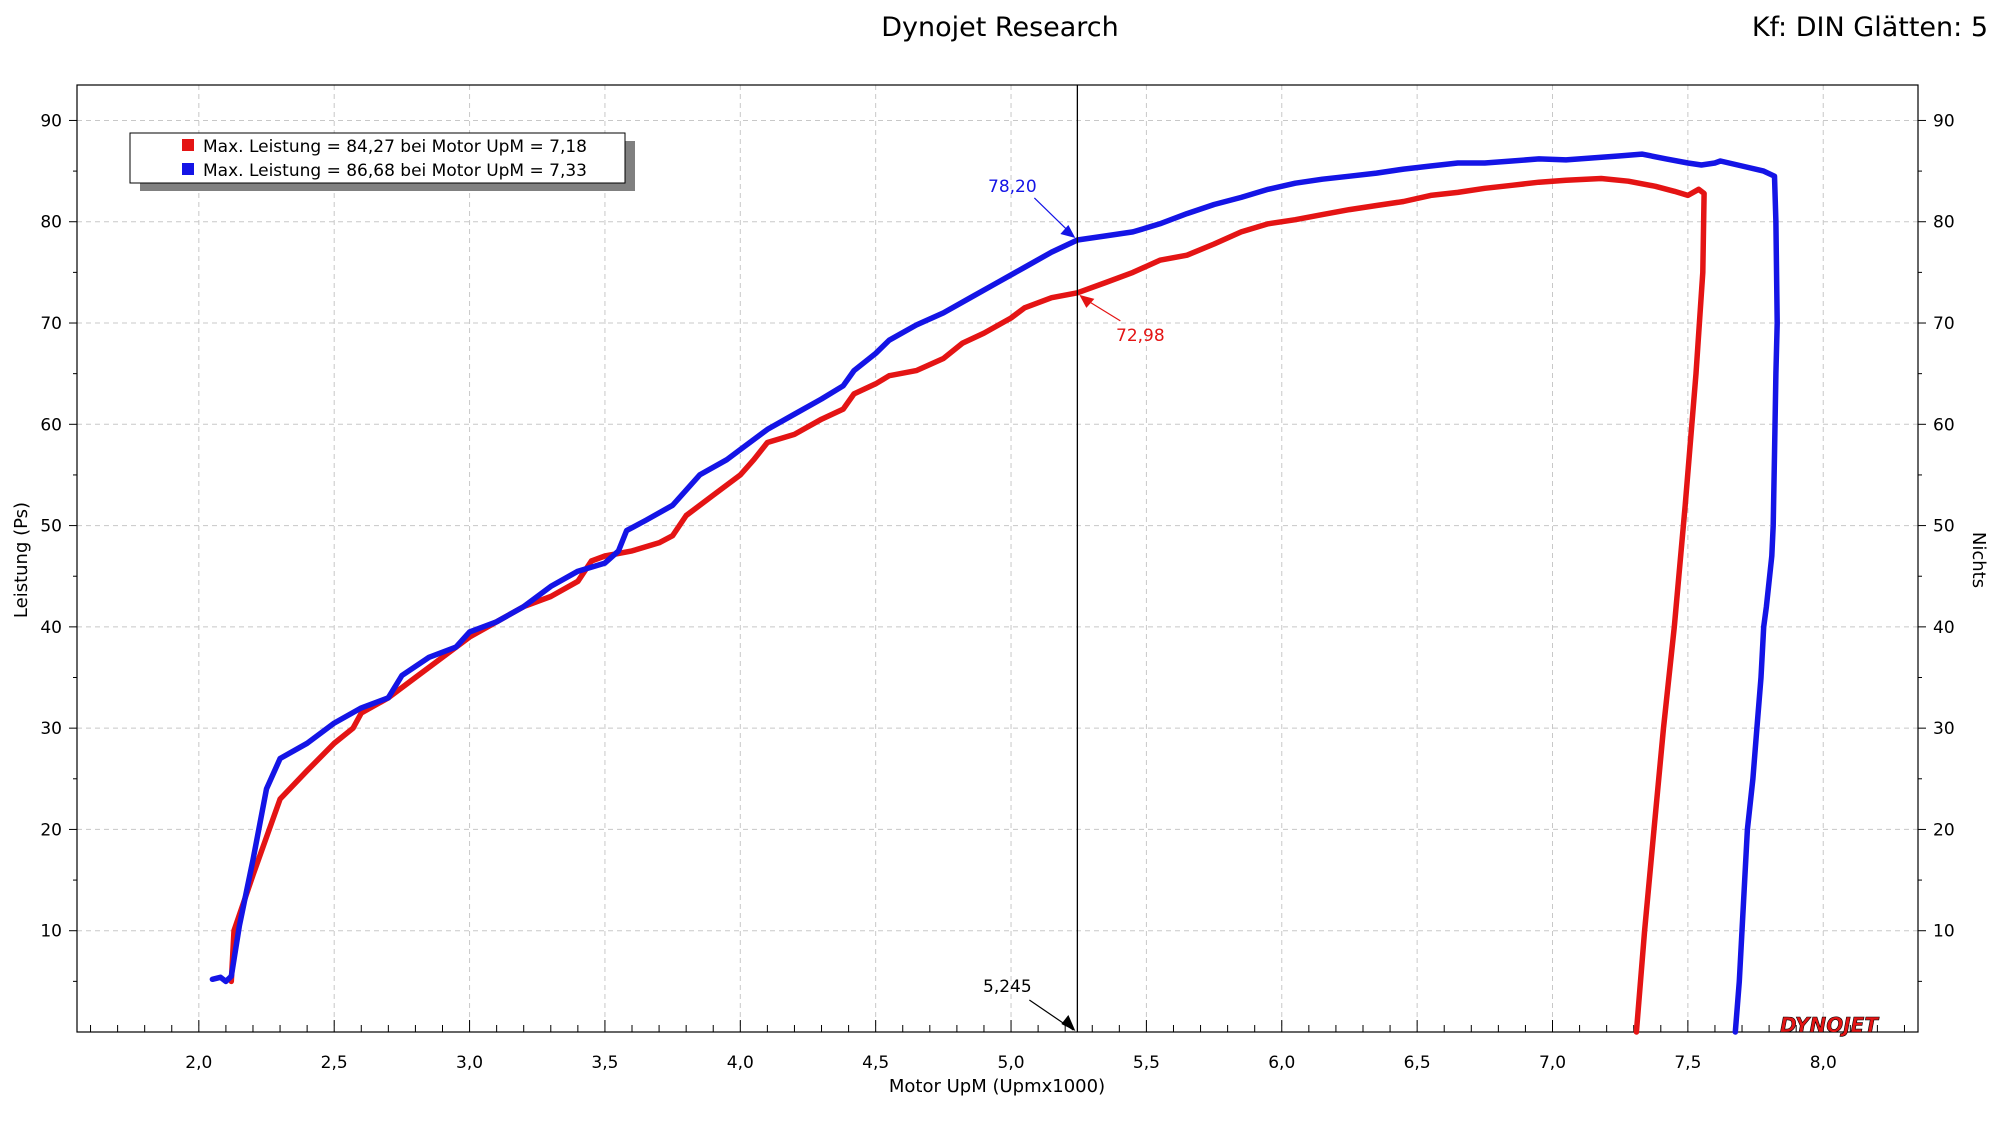 The height and width of the screenshot is (1125, 2000). What do you see at coordinates (740, 1063) in the screenshot?
I see `x-tick-label: 4,0` at bounding box center [740, 1063].